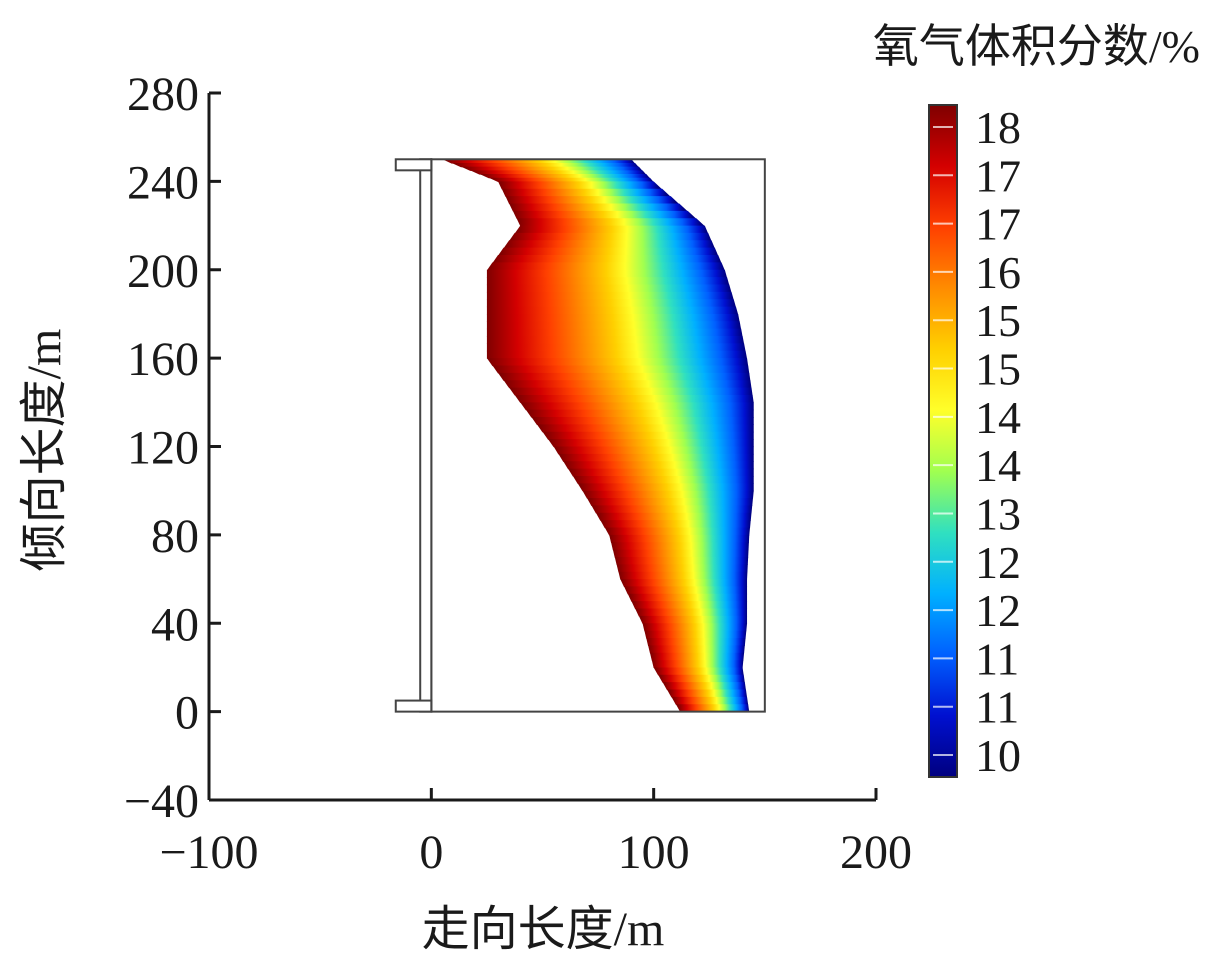  What do you see at coordinates (161, 801) in the screenshot?
I see `y-tick-label: −40` at bounding box center [161, 801].